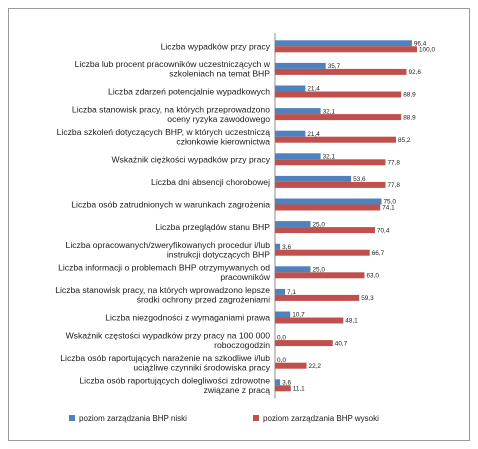 The image size is (478, 449). Describe the element at coordinates (133, 418) in the screenshot. I see `legend-label: poziom zarządzania BHP niski` at that location.